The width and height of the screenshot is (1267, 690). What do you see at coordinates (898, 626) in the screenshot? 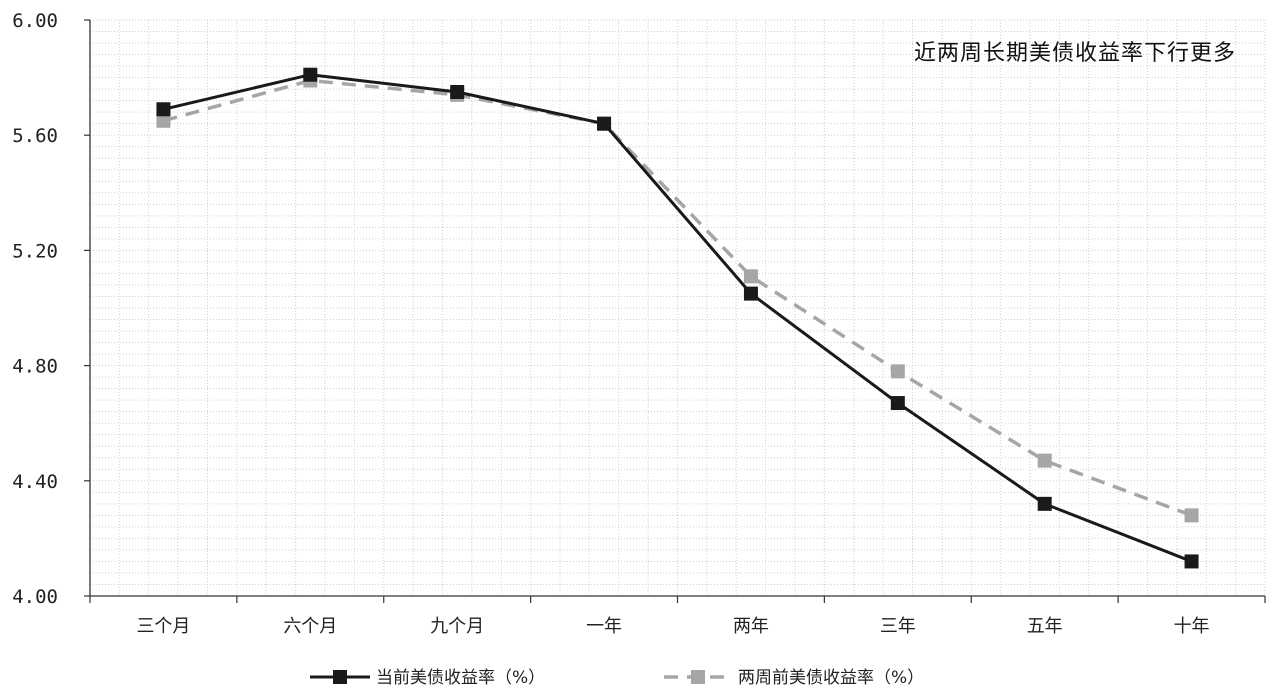
I see `x-category-label: 三年` at bounding box center [898, 626].